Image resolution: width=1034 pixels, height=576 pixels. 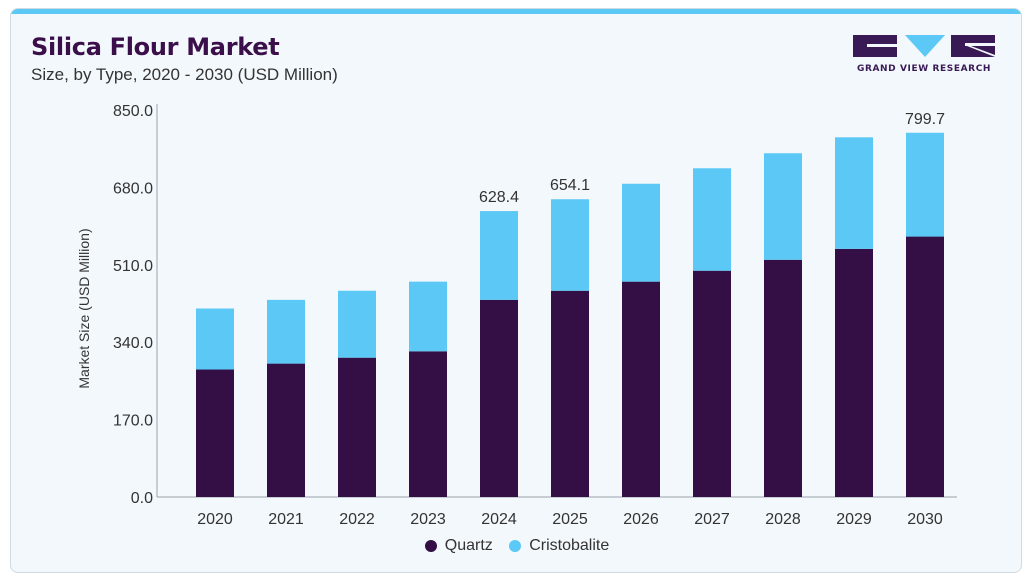 What do you see at coordinates (924, 69) in the screenshot?
I see `logo-text: GRAND VIEW RESEARCH` at bounding box center [924, 69].